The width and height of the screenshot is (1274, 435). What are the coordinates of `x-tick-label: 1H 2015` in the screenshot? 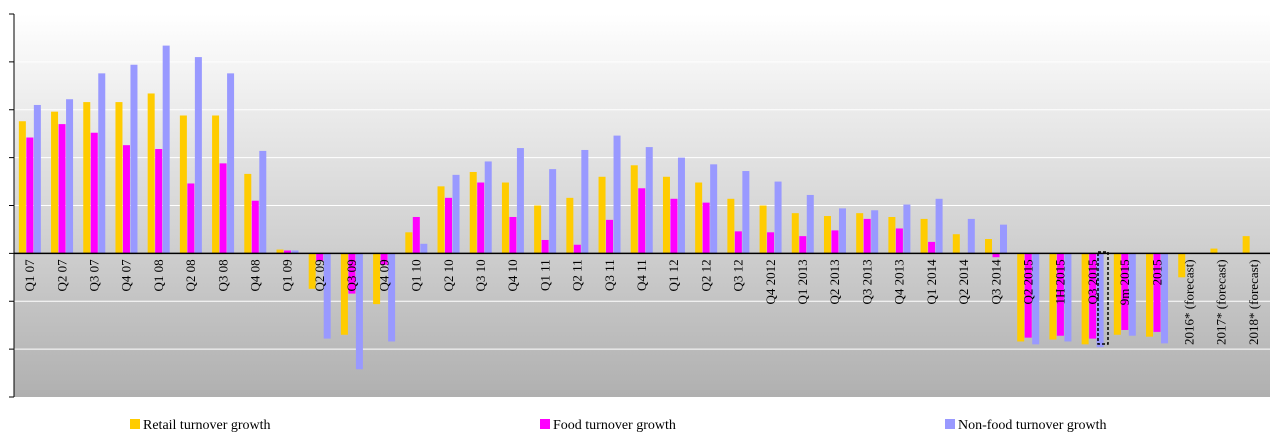 It's located at (1060, 281).